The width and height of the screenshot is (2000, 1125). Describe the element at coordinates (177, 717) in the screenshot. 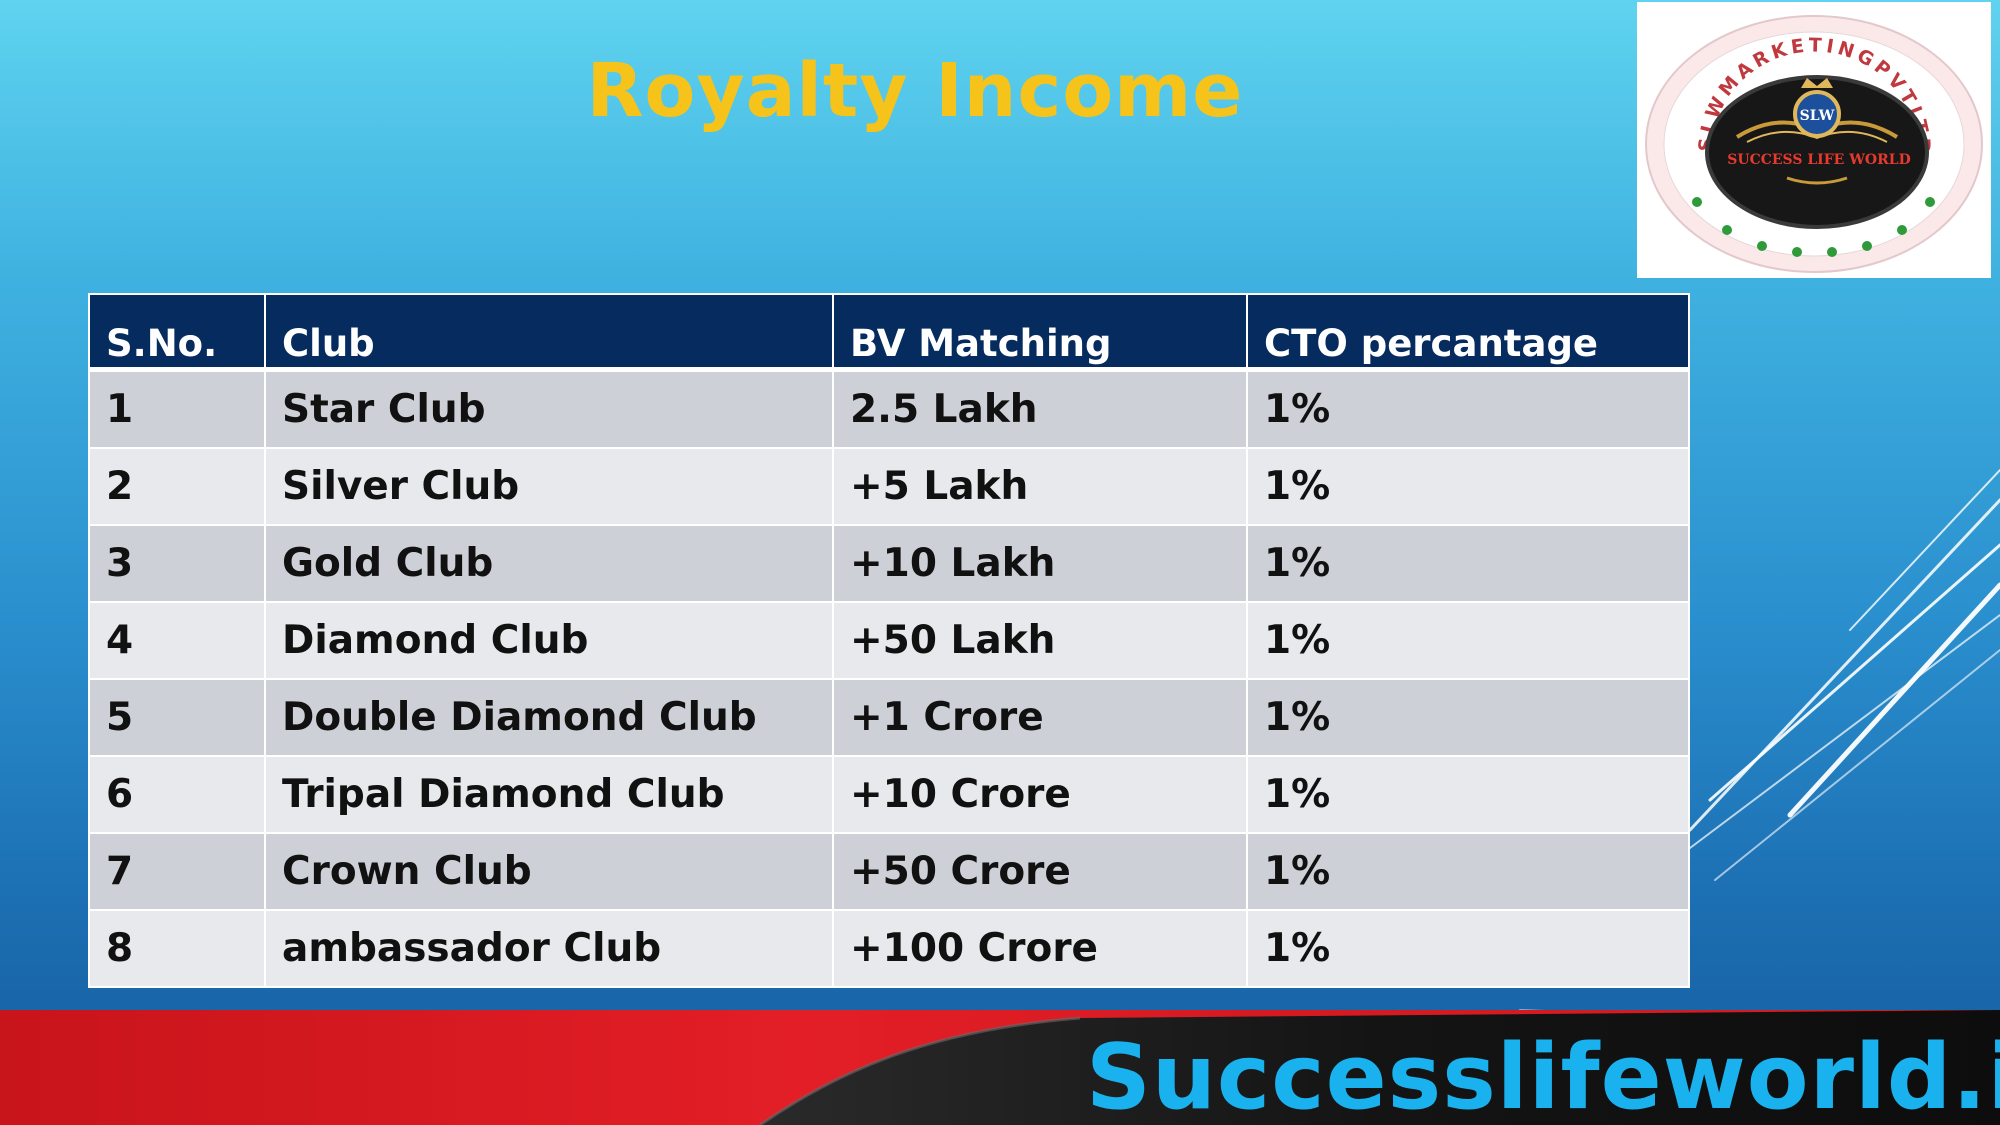

I see `cell-sno: 5` at that location.